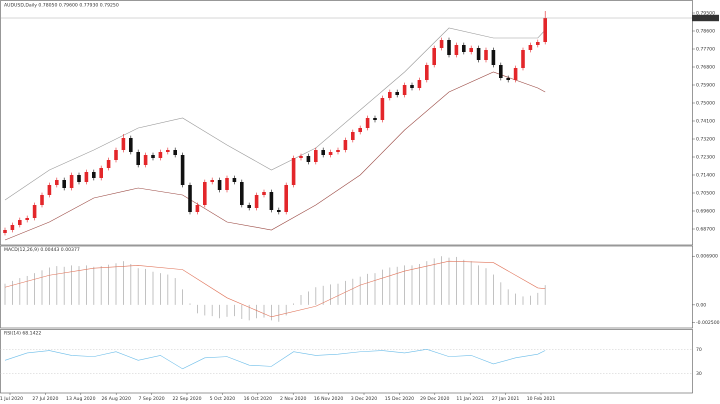 The image size is (720, 404). Describe the element at coordinates (42, 250) in the screenshot. I see `macd-label: MACD(12,26,9) 0.00443 0.00377` at that location.